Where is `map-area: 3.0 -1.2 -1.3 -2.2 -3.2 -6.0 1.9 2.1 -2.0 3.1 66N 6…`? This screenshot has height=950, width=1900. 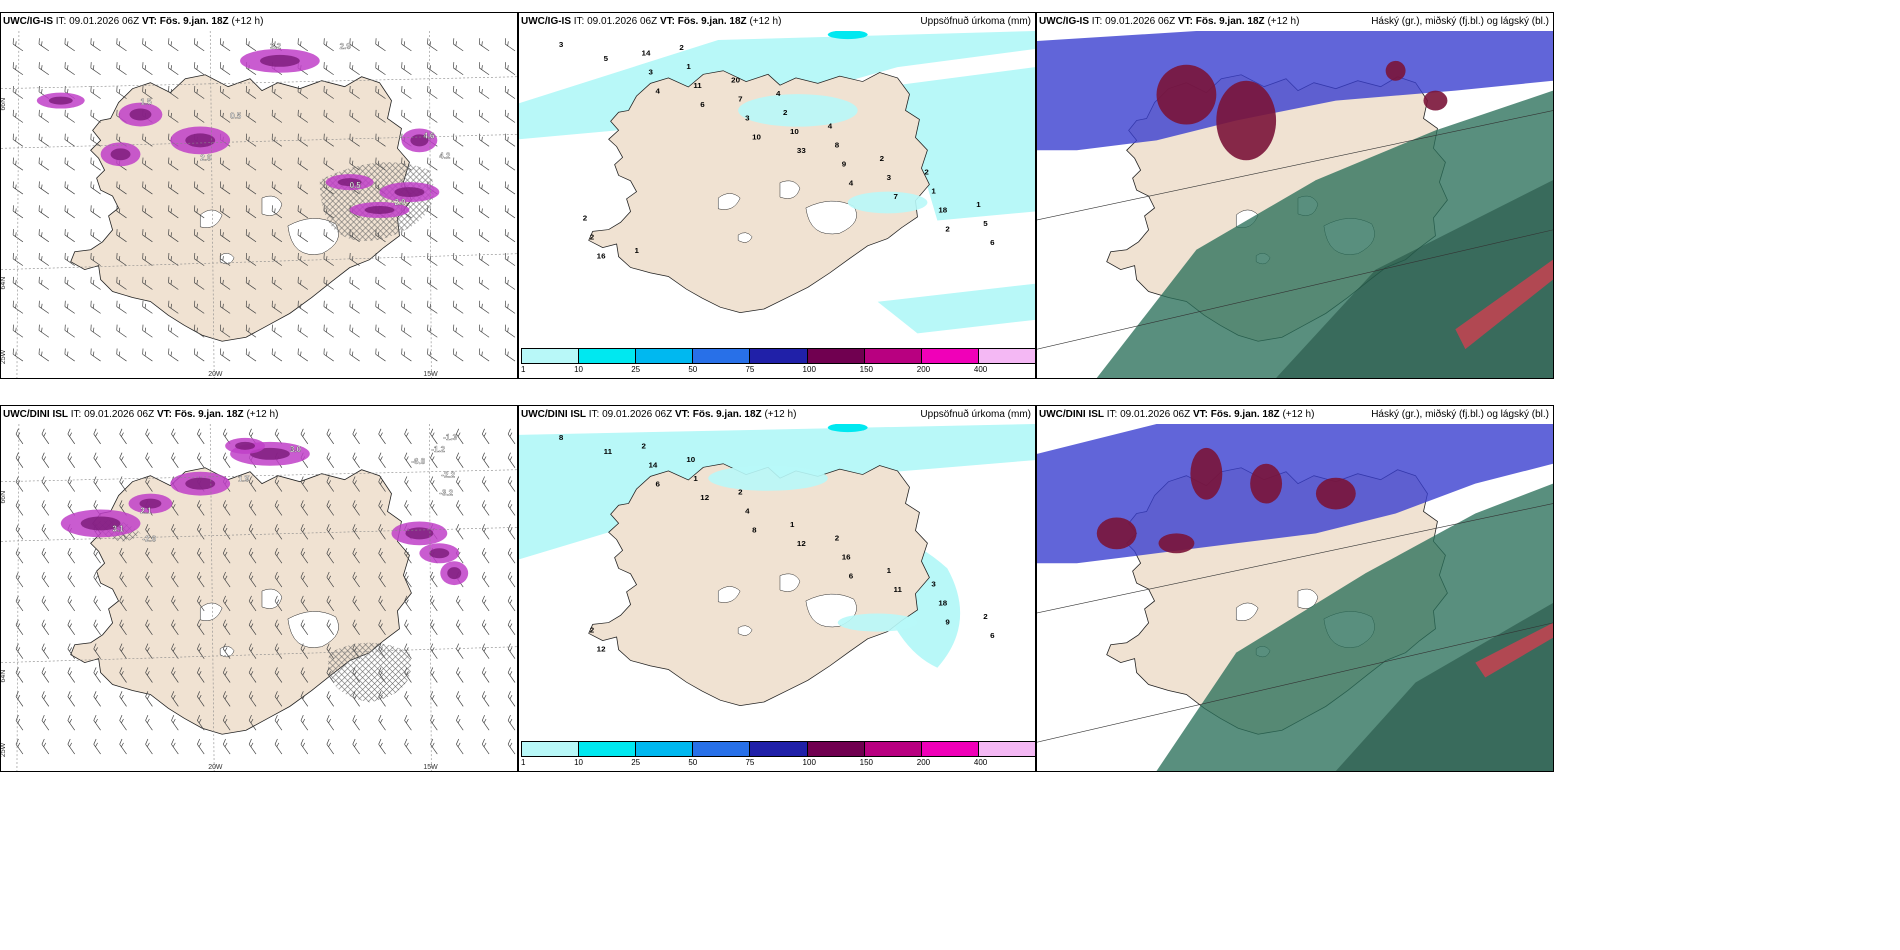 map-area: 3.0 -1.2 -1.3 -2.2 -3.2 -6.0 1.9 2.1 -2.0 3.1 66N 6… is located at coordinates (259, 597).